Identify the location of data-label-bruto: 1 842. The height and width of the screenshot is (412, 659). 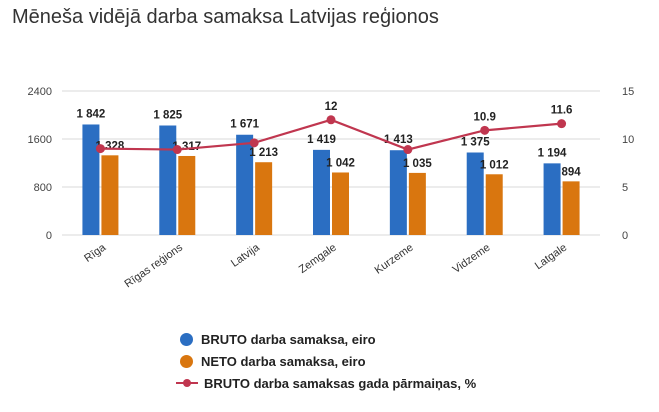
(91, 114).